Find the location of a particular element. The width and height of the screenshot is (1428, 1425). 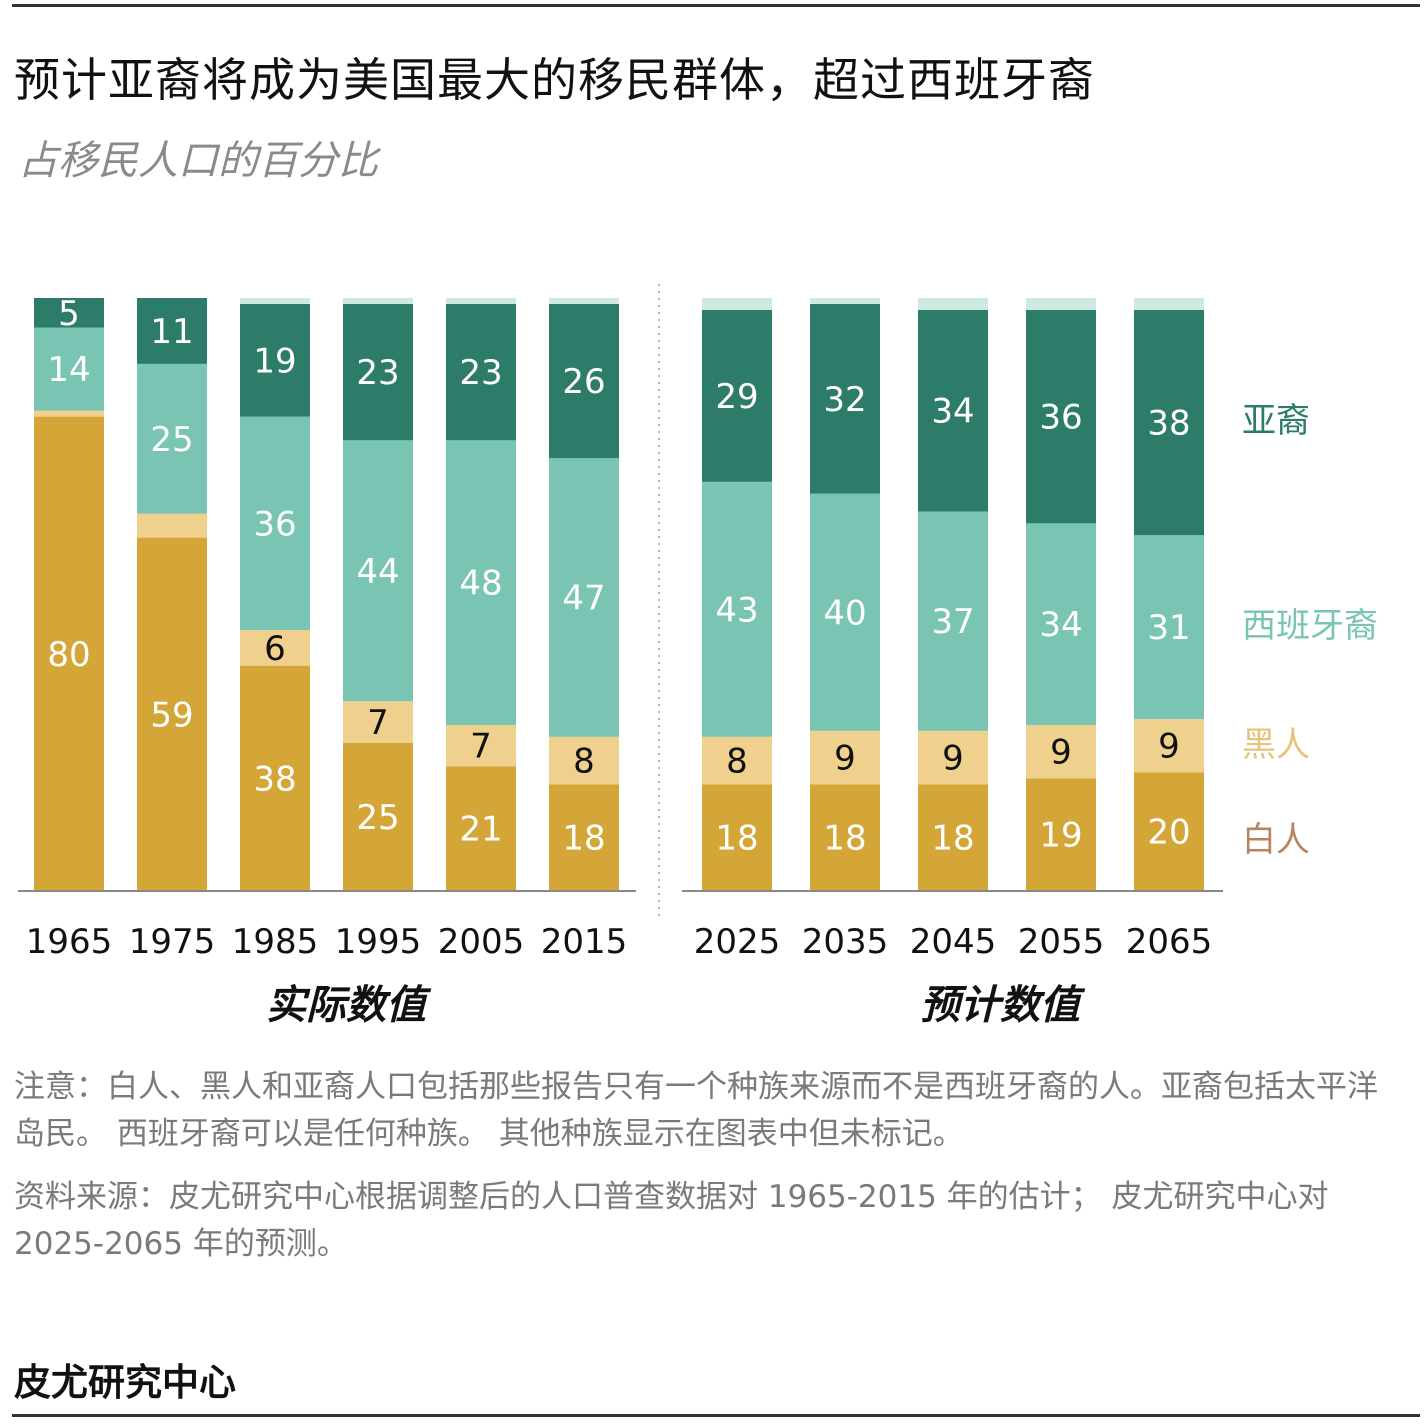

x-tick-label: 2015 is located at coordinates (584, 942).